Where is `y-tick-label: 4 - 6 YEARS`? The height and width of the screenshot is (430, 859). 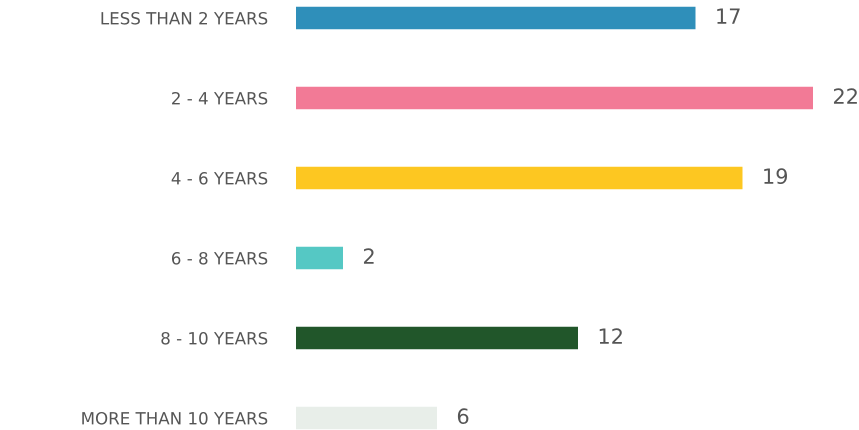 y-tick-label: 4 - 6 YEARS is located at coordinates (220, 178).